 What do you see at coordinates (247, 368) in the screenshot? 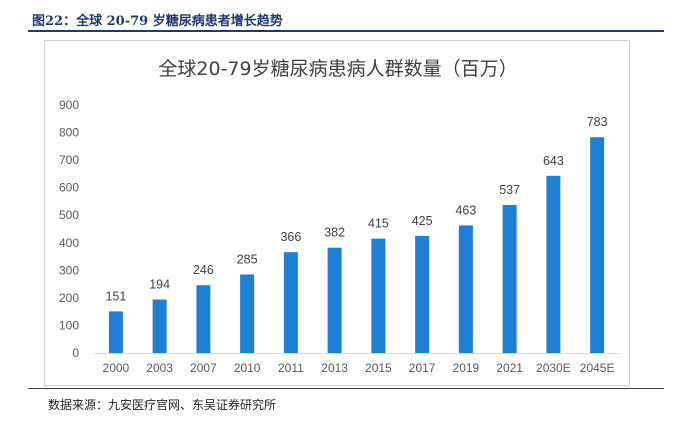
I see `x-tick-label: 2010` at bounding box center [247, 368].